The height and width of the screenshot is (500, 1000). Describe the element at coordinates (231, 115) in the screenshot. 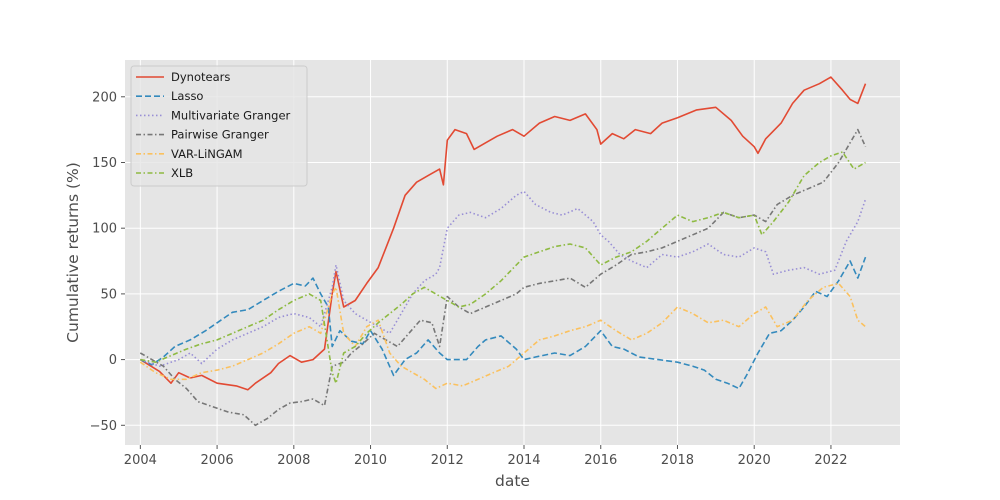

I see `legend-label: Multivariate Granger` at that location.